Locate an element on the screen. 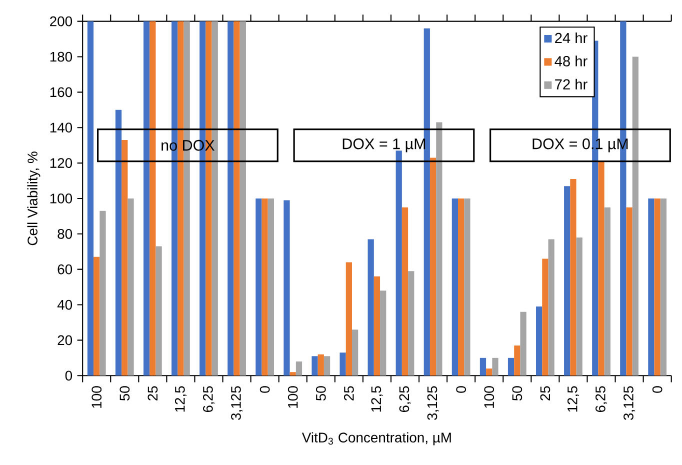 This screenshot has width=682, height=465. y-tick-label: 20 is located at coordinates (65, 340).